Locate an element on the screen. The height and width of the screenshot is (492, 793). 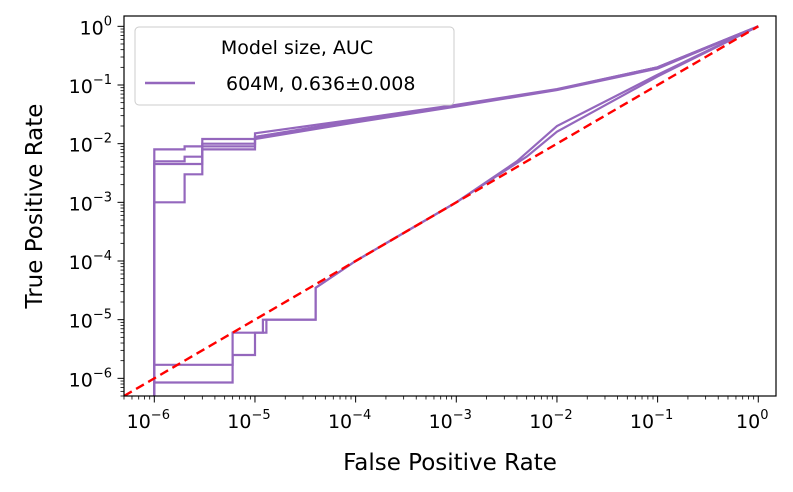
x-axis: 10⁻⁶ 10⁻⁵ 10⁻⁴ 10⁻³ 10⁻² 10⁻¹ 10⁰ is located at coordinates (446, 414).